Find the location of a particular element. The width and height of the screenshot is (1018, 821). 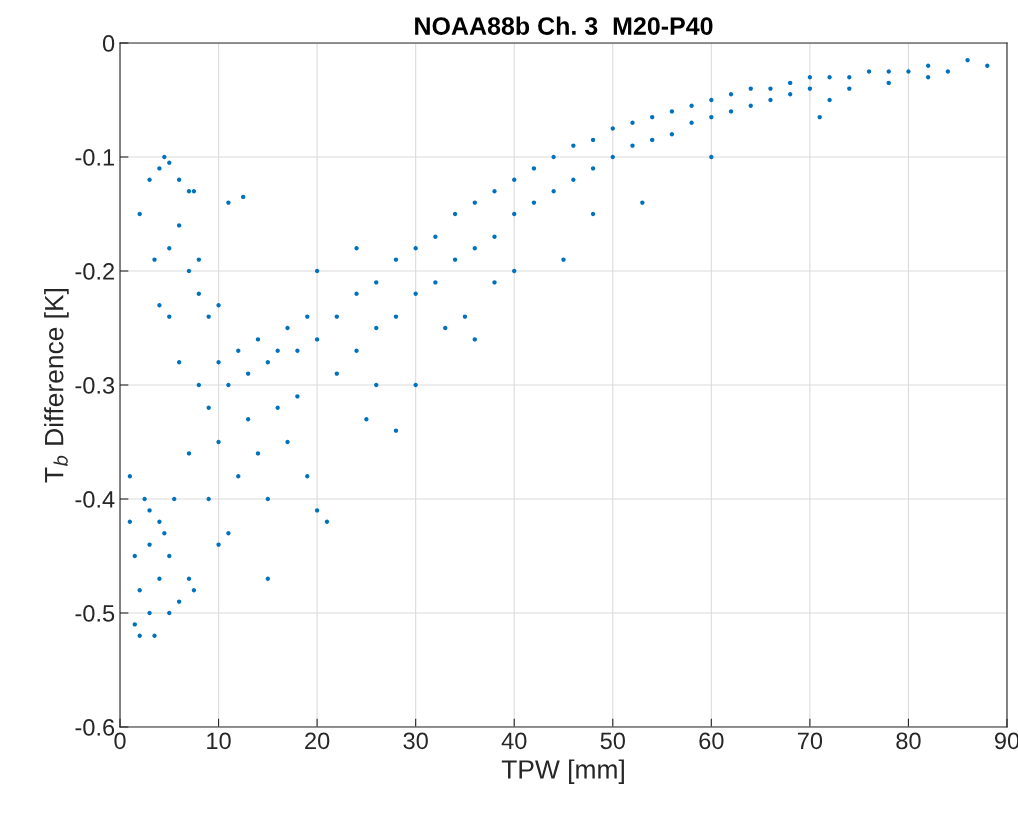

x-tick-label: 20 is located at coordinates (317, 741).